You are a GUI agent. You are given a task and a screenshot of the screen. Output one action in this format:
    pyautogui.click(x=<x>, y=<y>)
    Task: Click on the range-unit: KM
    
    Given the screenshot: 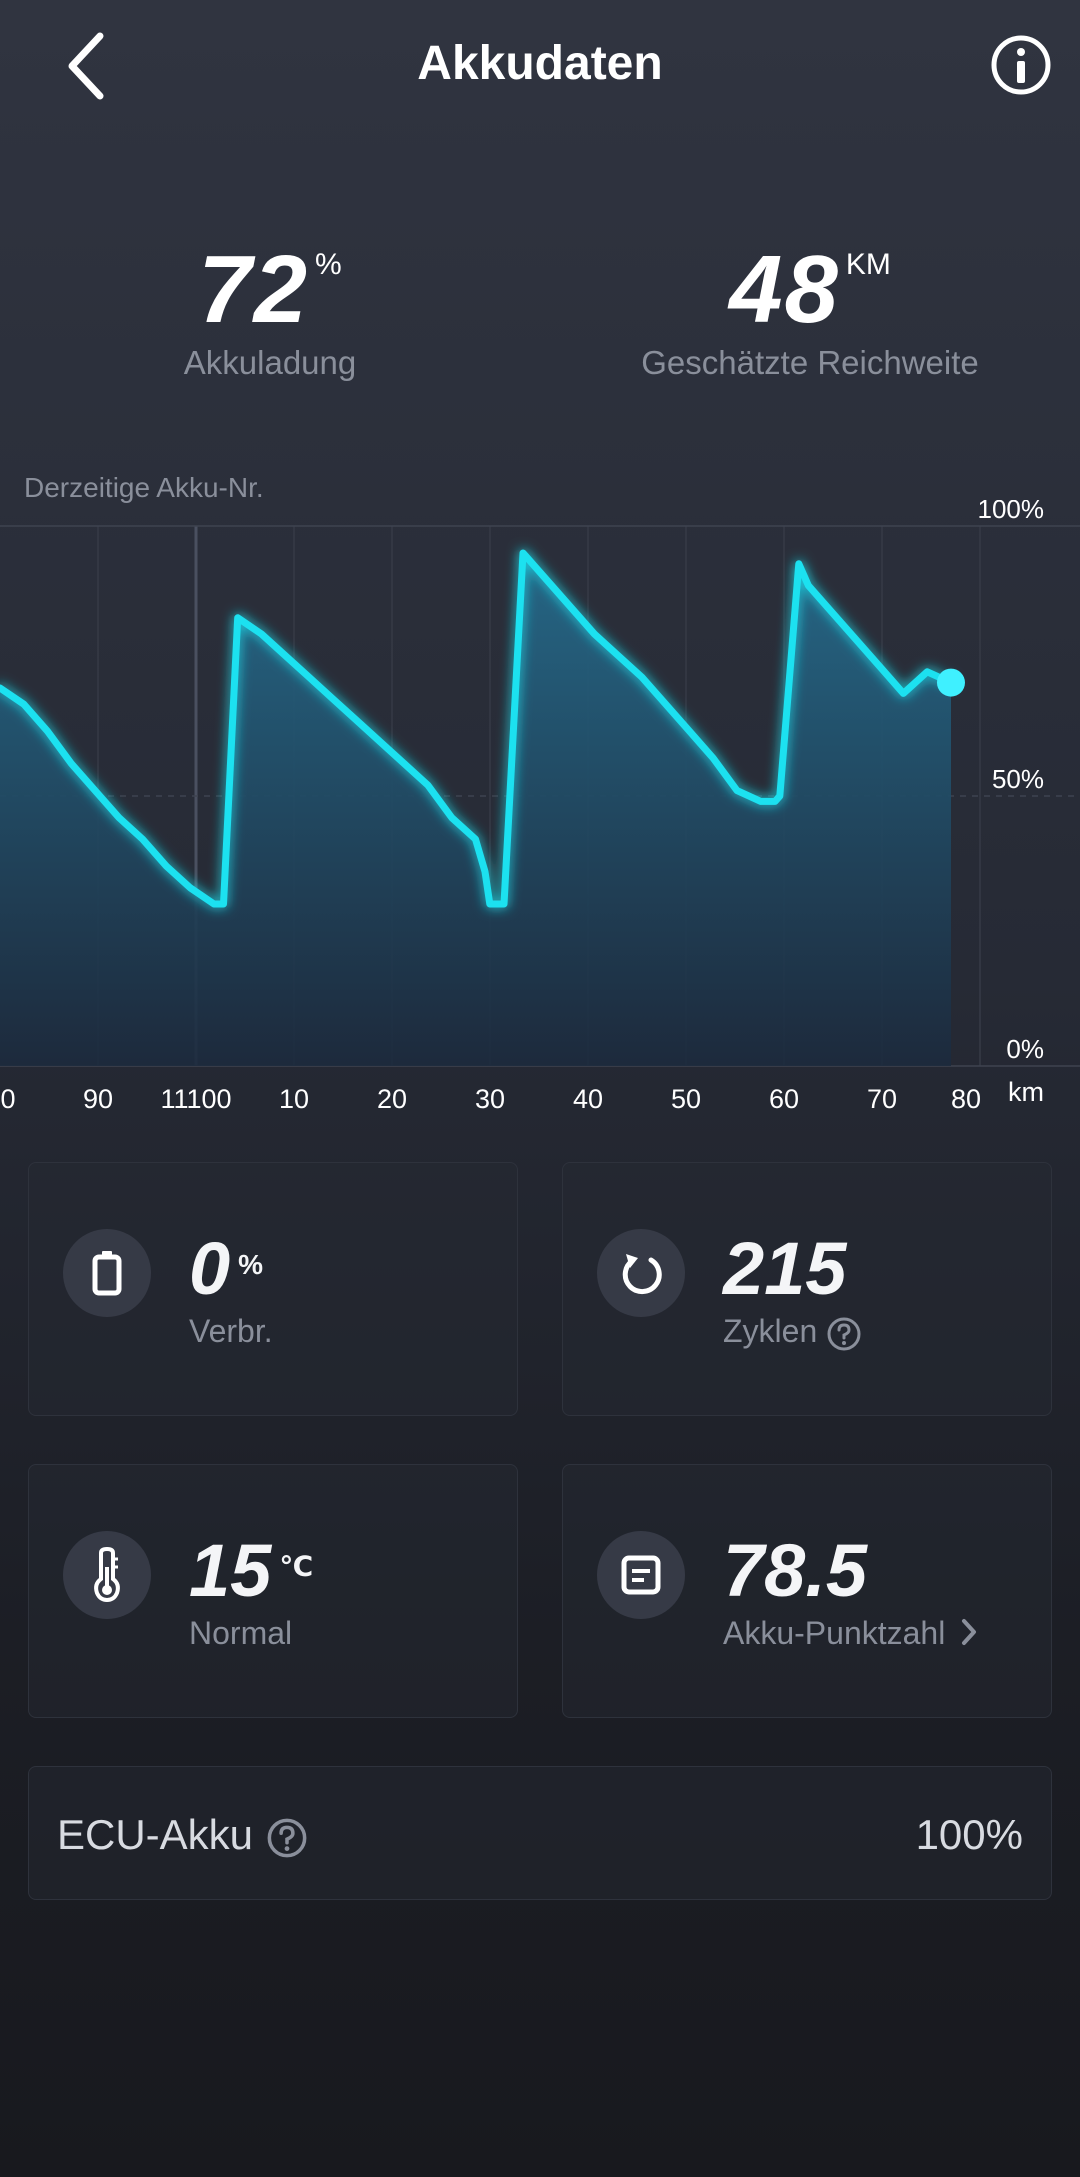 What is the action you would take?
    pyautogui.click(x=868, y=264)
    